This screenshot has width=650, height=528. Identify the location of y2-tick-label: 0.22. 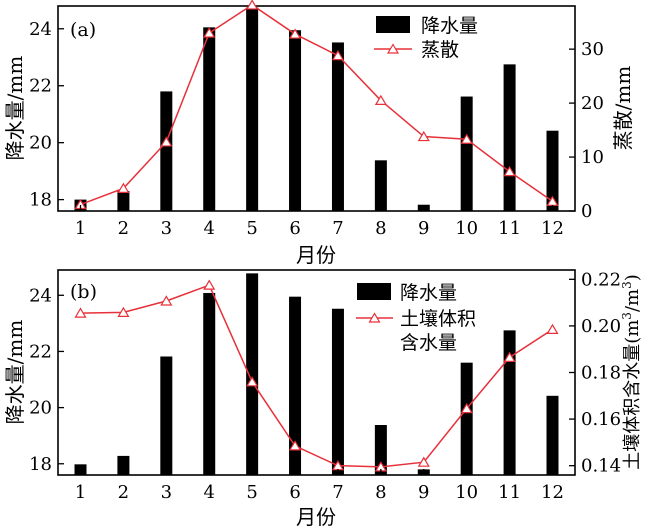
(601, 279).